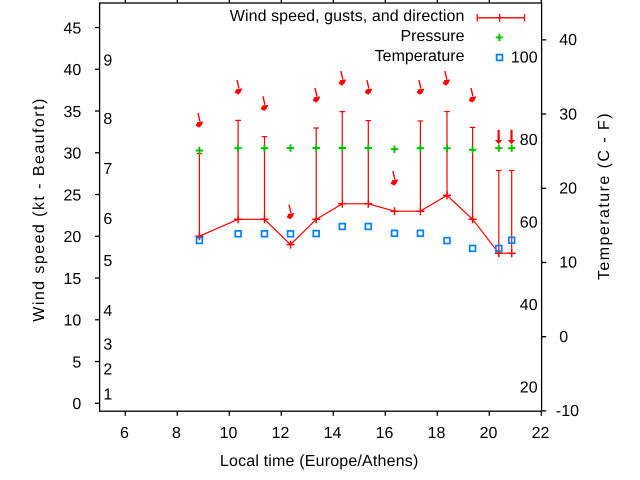  I want to click on svg-text: 1, so click(107, 395).